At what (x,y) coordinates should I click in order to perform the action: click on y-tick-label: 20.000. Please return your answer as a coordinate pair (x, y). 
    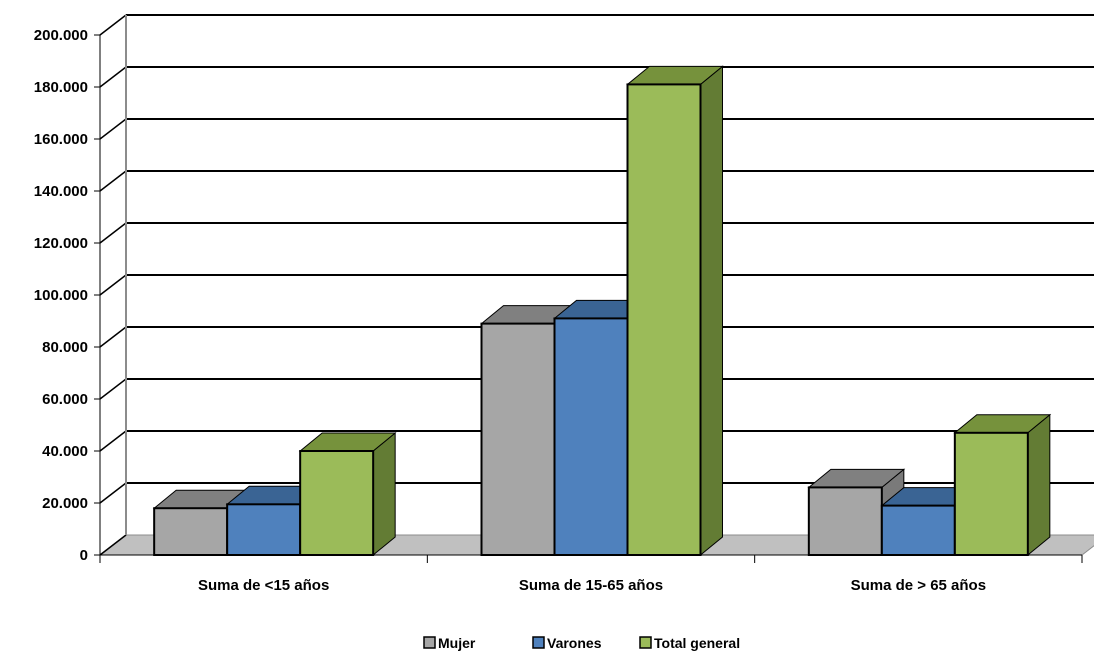
    Looking at the image, I should click on (65, 503).